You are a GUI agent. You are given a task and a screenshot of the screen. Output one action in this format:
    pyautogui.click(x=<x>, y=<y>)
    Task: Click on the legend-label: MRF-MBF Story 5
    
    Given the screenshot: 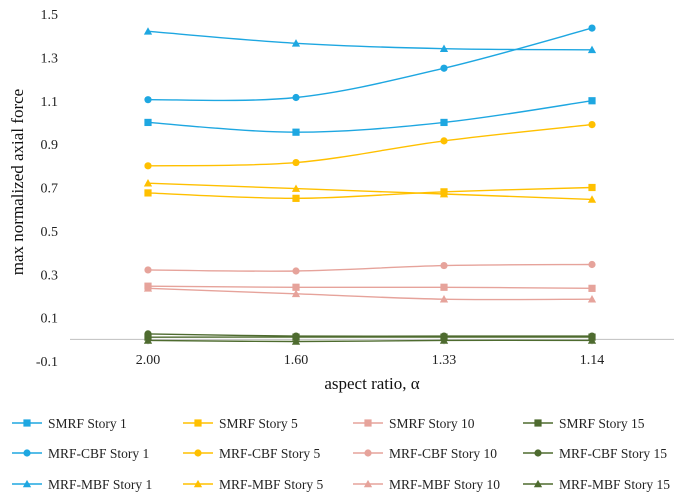 What is the action you would take?
    pyautogui.click(x=271, y=484)
    